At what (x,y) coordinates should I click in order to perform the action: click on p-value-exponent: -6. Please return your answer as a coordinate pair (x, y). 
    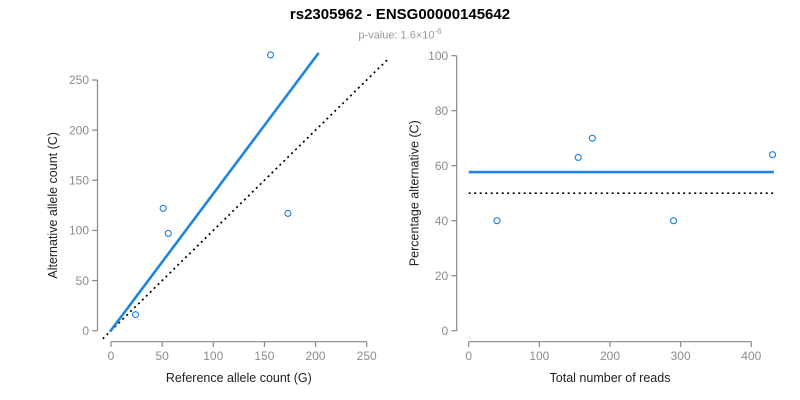
    Looking at the image, I should click on (438, 31).